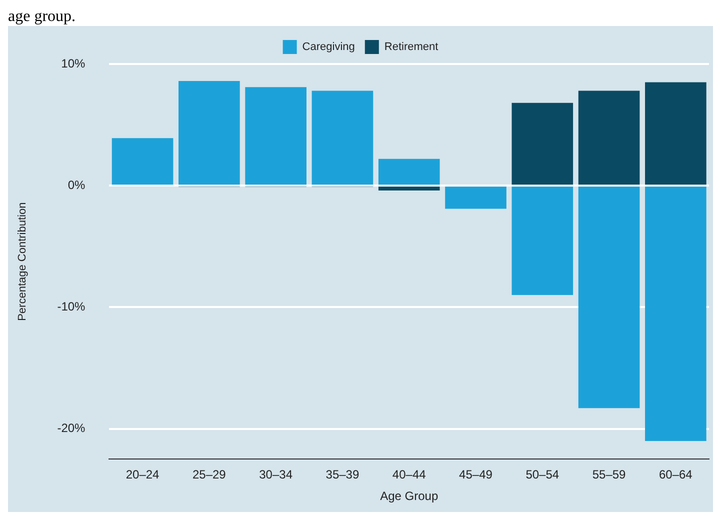 This screenshot has width=723, height=521. I want to click on y-tick-label: -20%, so click(71, 428).